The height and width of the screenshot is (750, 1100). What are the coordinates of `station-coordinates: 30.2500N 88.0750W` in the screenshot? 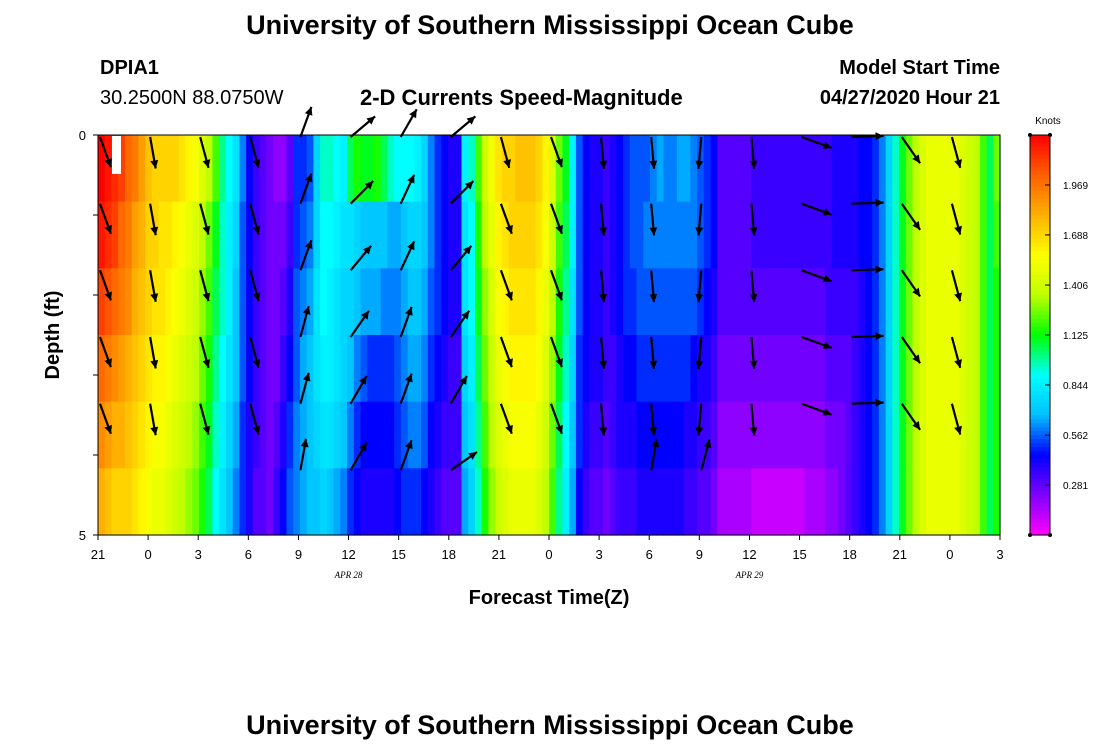 It's located at (192, 98).